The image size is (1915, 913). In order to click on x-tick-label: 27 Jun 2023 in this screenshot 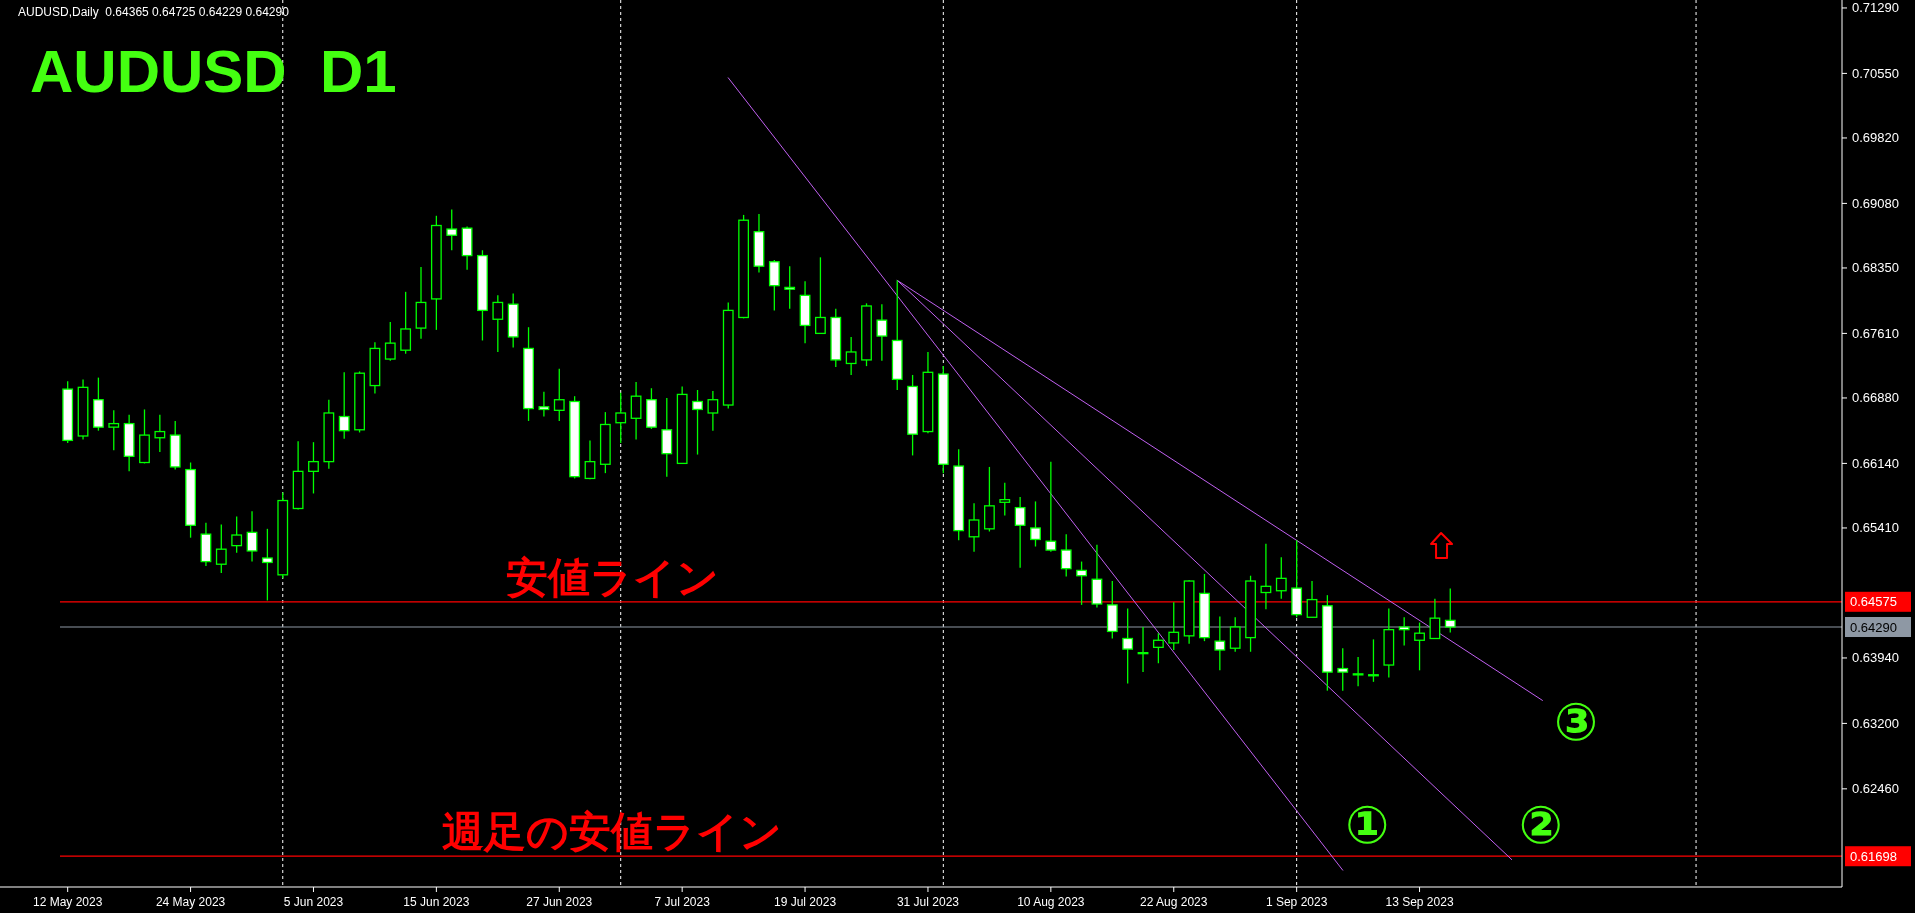, I will do `click(559, 902)`.